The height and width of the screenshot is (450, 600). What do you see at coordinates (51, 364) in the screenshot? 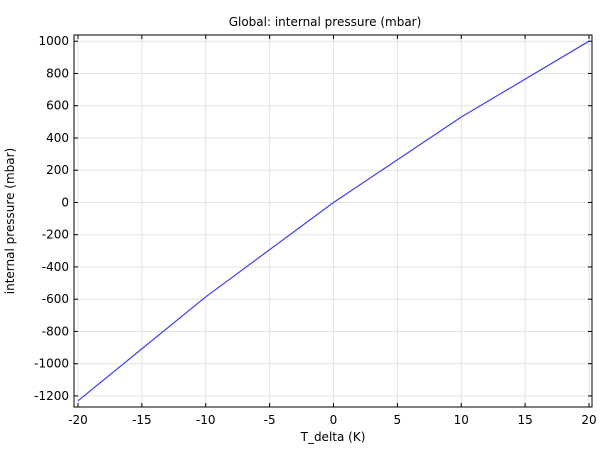
I see `y-tick-label: -1000` at bounding box center [51, 364].